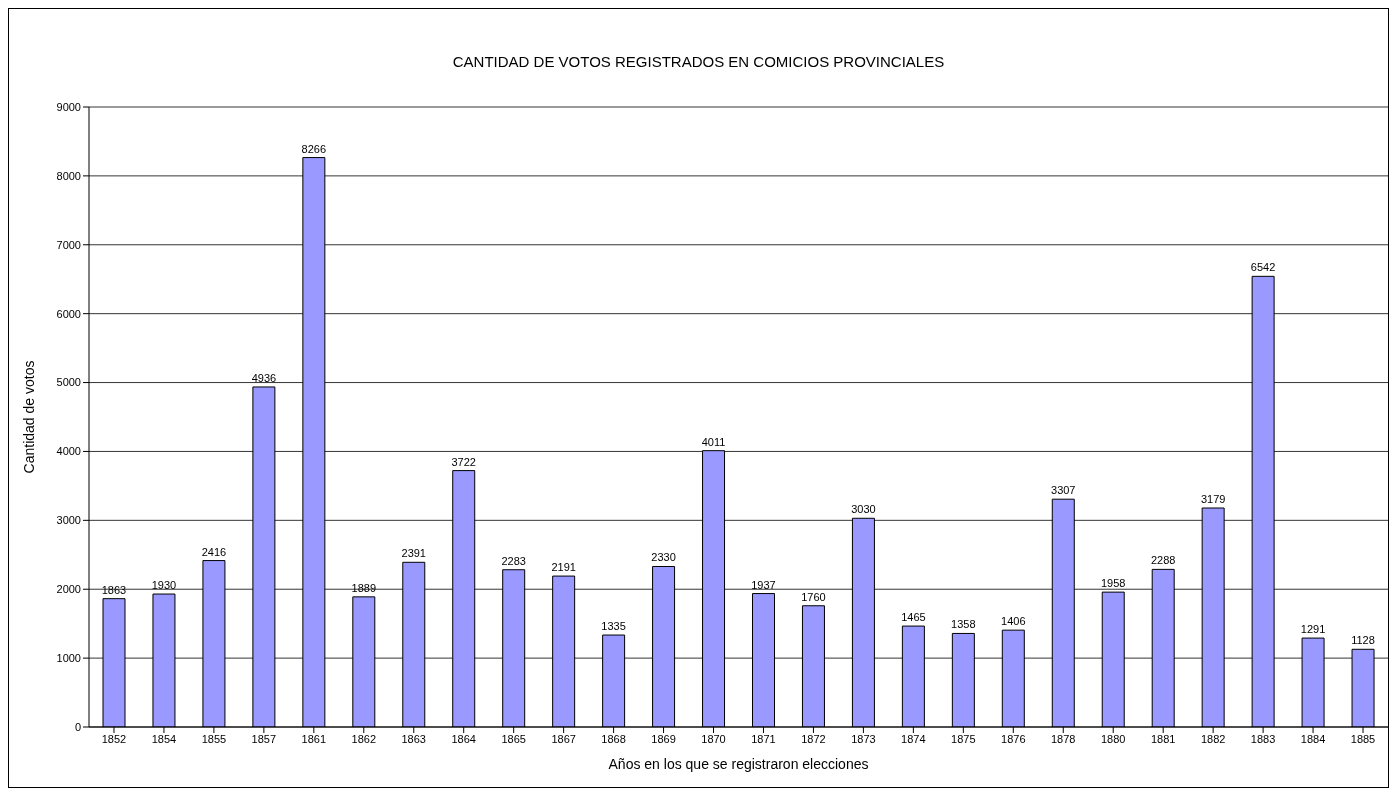 The height and width of the screenshot is (796, 1397). Describe the element at coordinates (1113, 738) in the screenshot. I see `x-tick-label: 1880` at that location.